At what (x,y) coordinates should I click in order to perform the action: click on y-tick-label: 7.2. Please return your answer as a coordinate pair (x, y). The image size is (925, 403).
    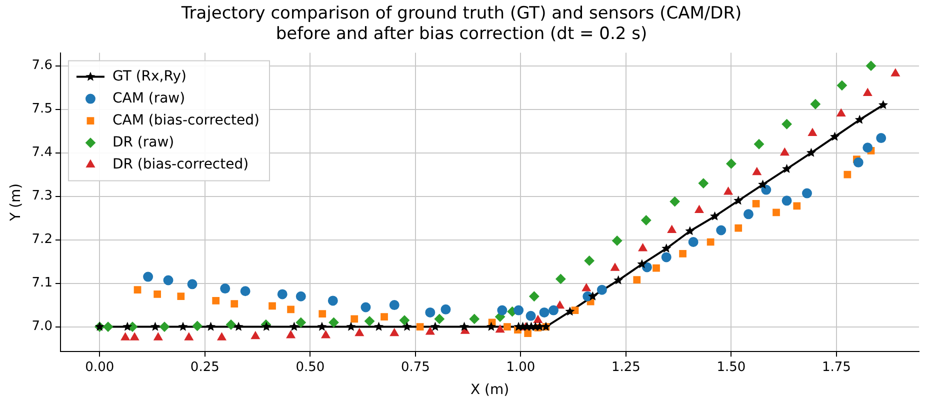
    Looking at the image, I should click on (42, 240).